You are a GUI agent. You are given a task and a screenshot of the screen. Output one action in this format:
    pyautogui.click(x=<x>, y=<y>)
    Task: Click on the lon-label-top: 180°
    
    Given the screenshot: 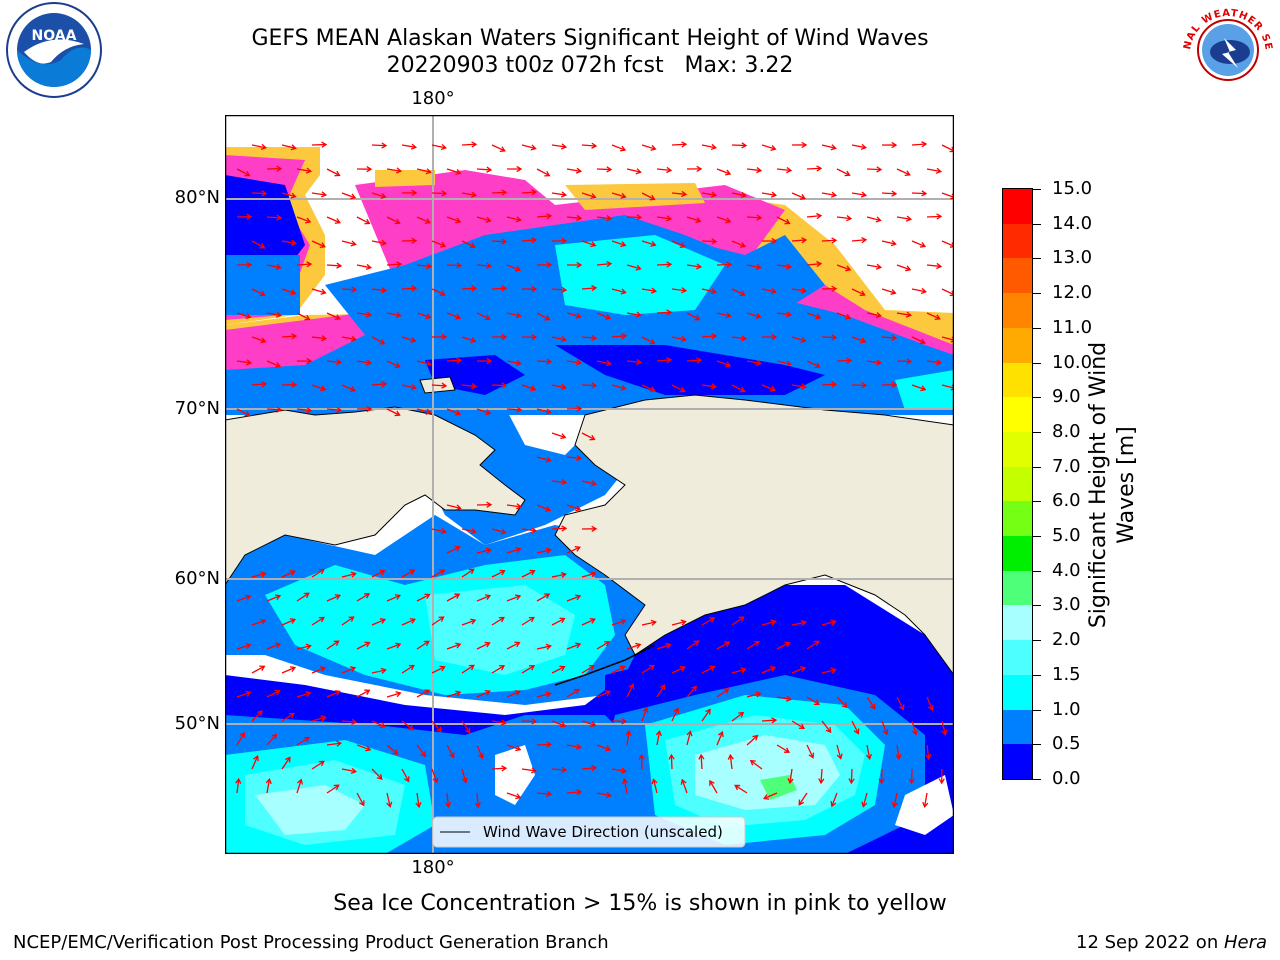 What is the action you would take?
    pyautogui.click(x=433, y=98)
    